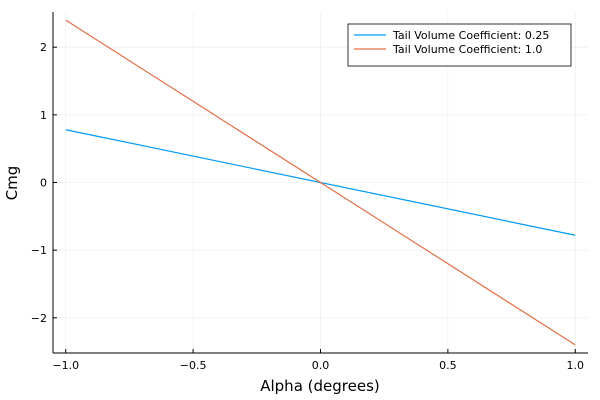 Image resolution: width=600 pixels, height=400 pixels. Describe the element at coordinates (193, 365) in the screenshot. I see `x-tick-label: −0.5` at that location.